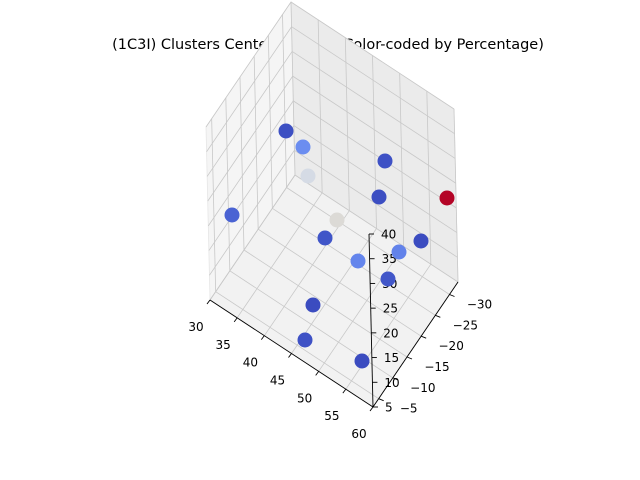 The height and width of the screenshot is (480, 640). What do you see at coordinates (358, 434) in the screenshot?
I see `x-tick-label: 60` at bounding box center [358, 434].